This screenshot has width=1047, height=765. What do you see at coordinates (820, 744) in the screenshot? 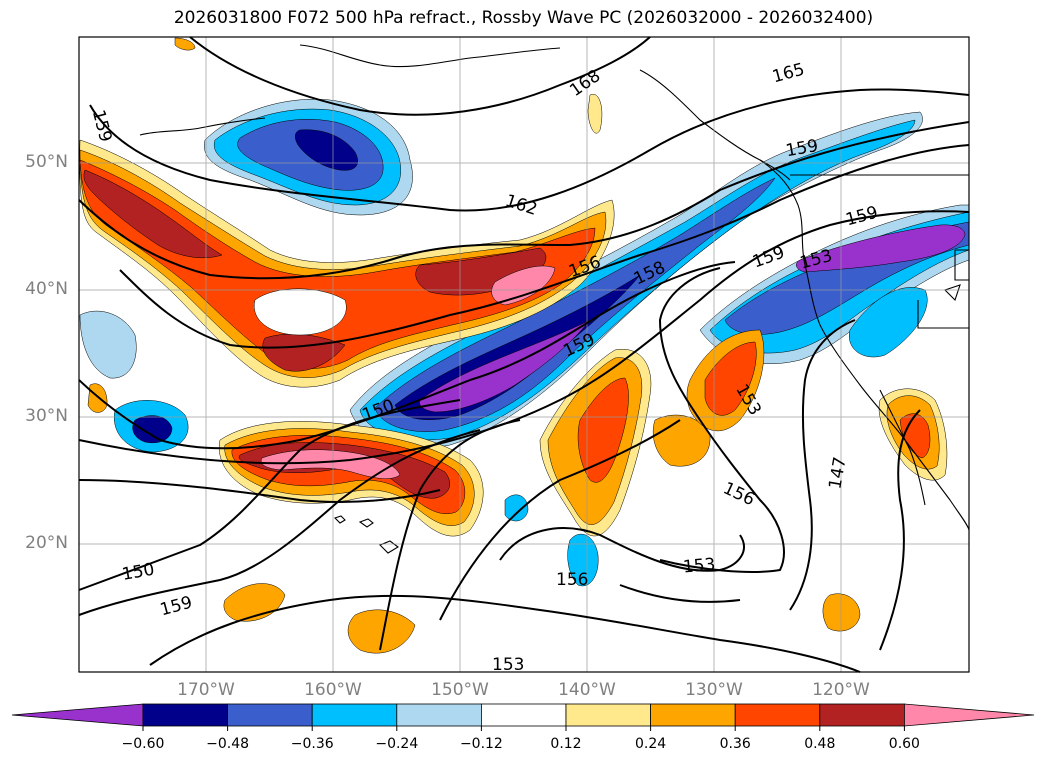
I see `colorbar-tick-label: 0.48` at bounding box center [820, 744].